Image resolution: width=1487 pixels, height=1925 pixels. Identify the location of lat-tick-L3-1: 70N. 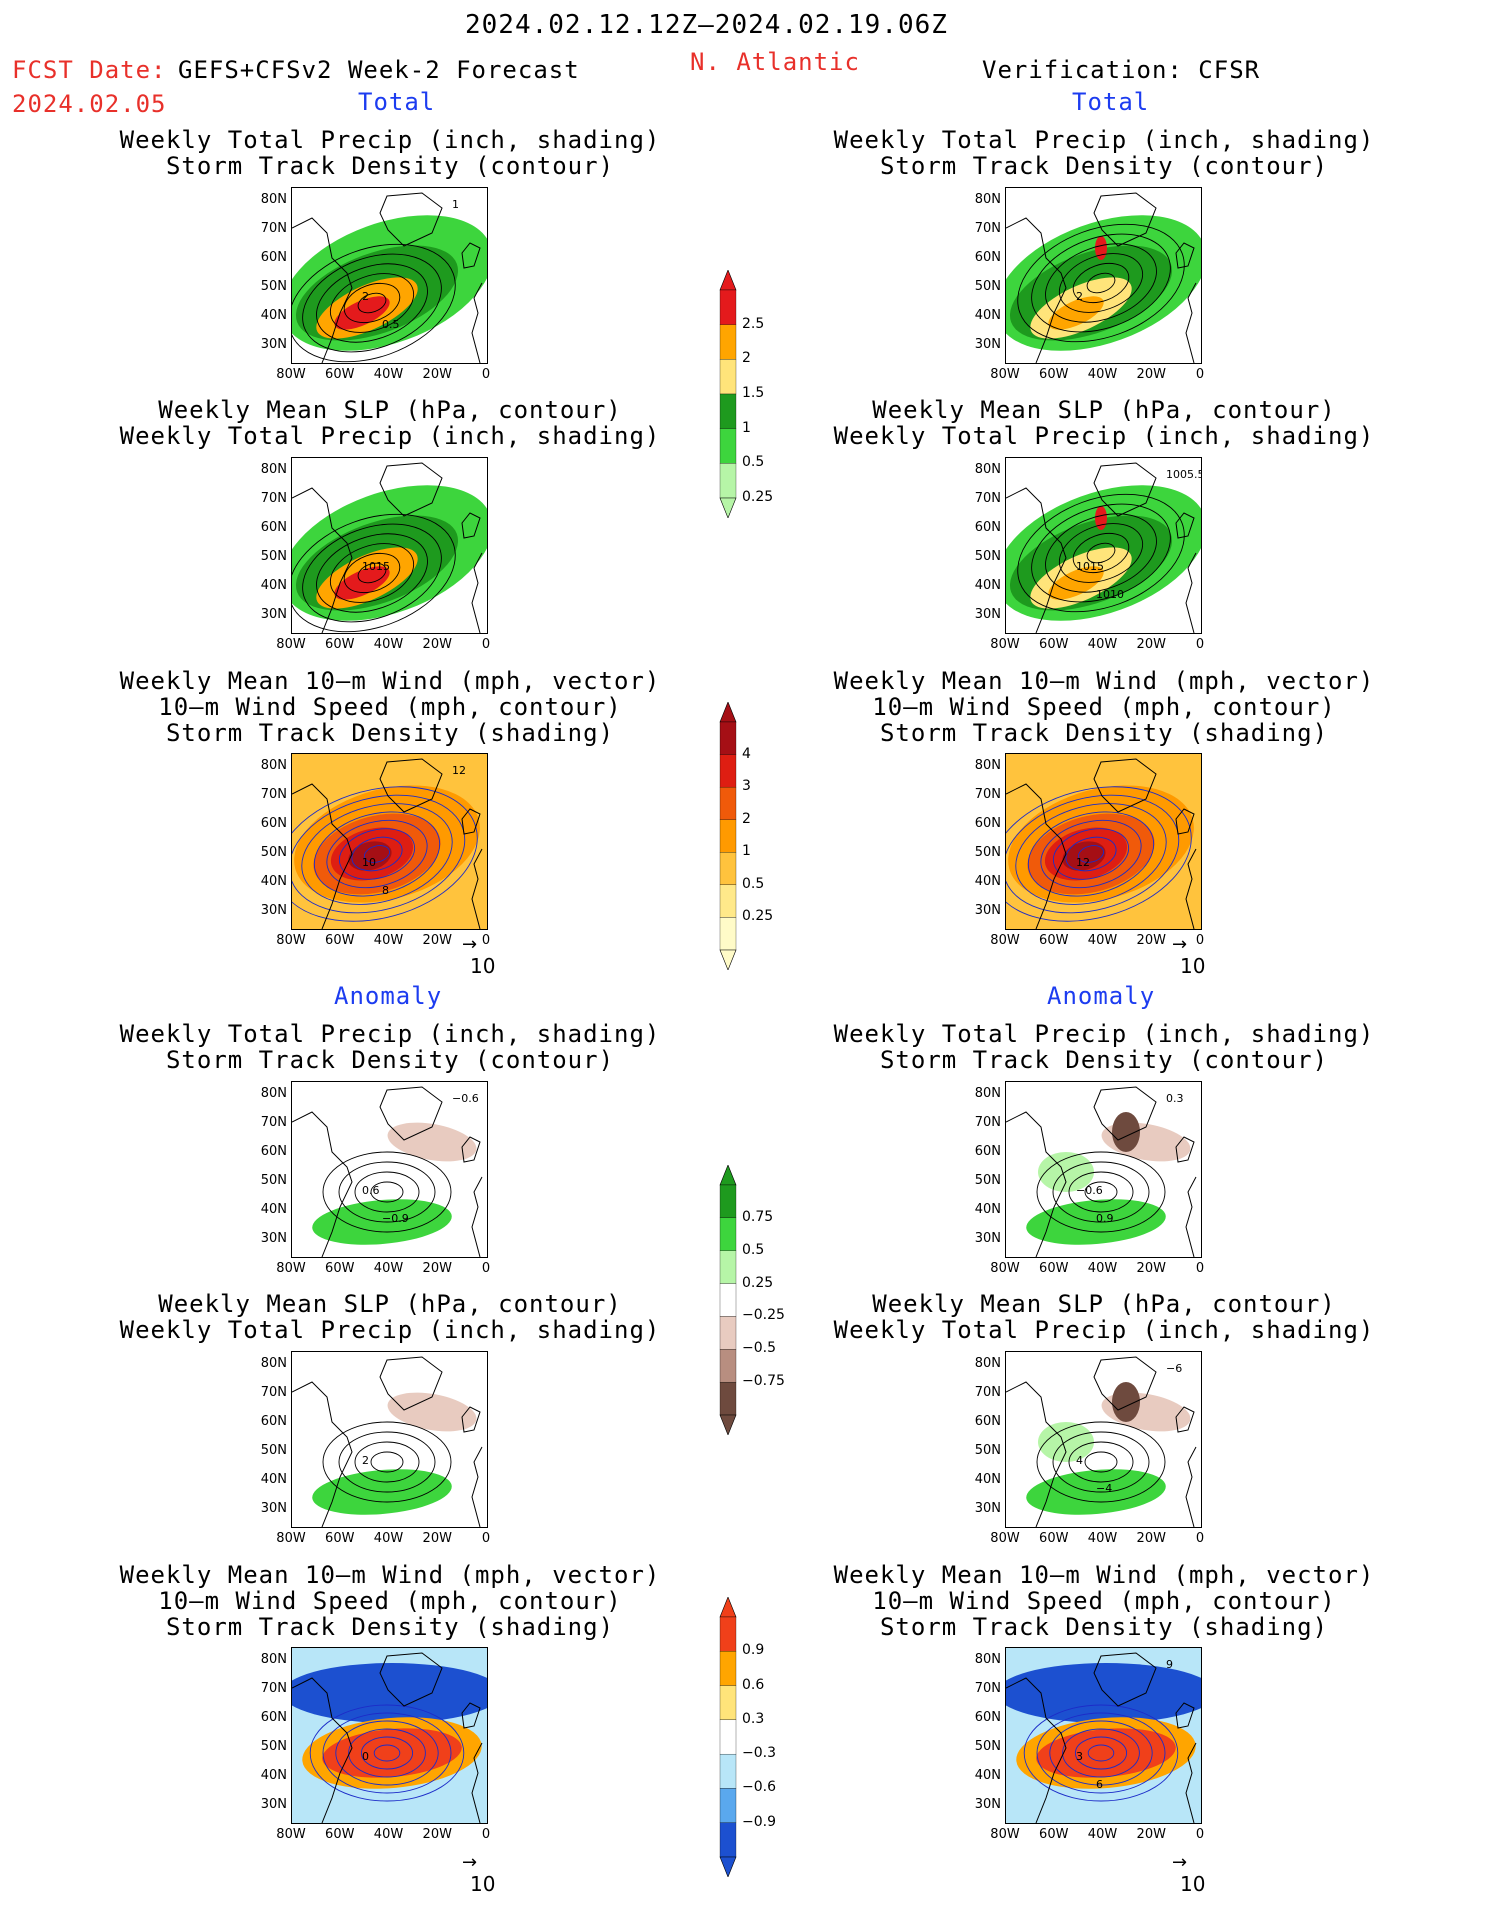
(273, 794).